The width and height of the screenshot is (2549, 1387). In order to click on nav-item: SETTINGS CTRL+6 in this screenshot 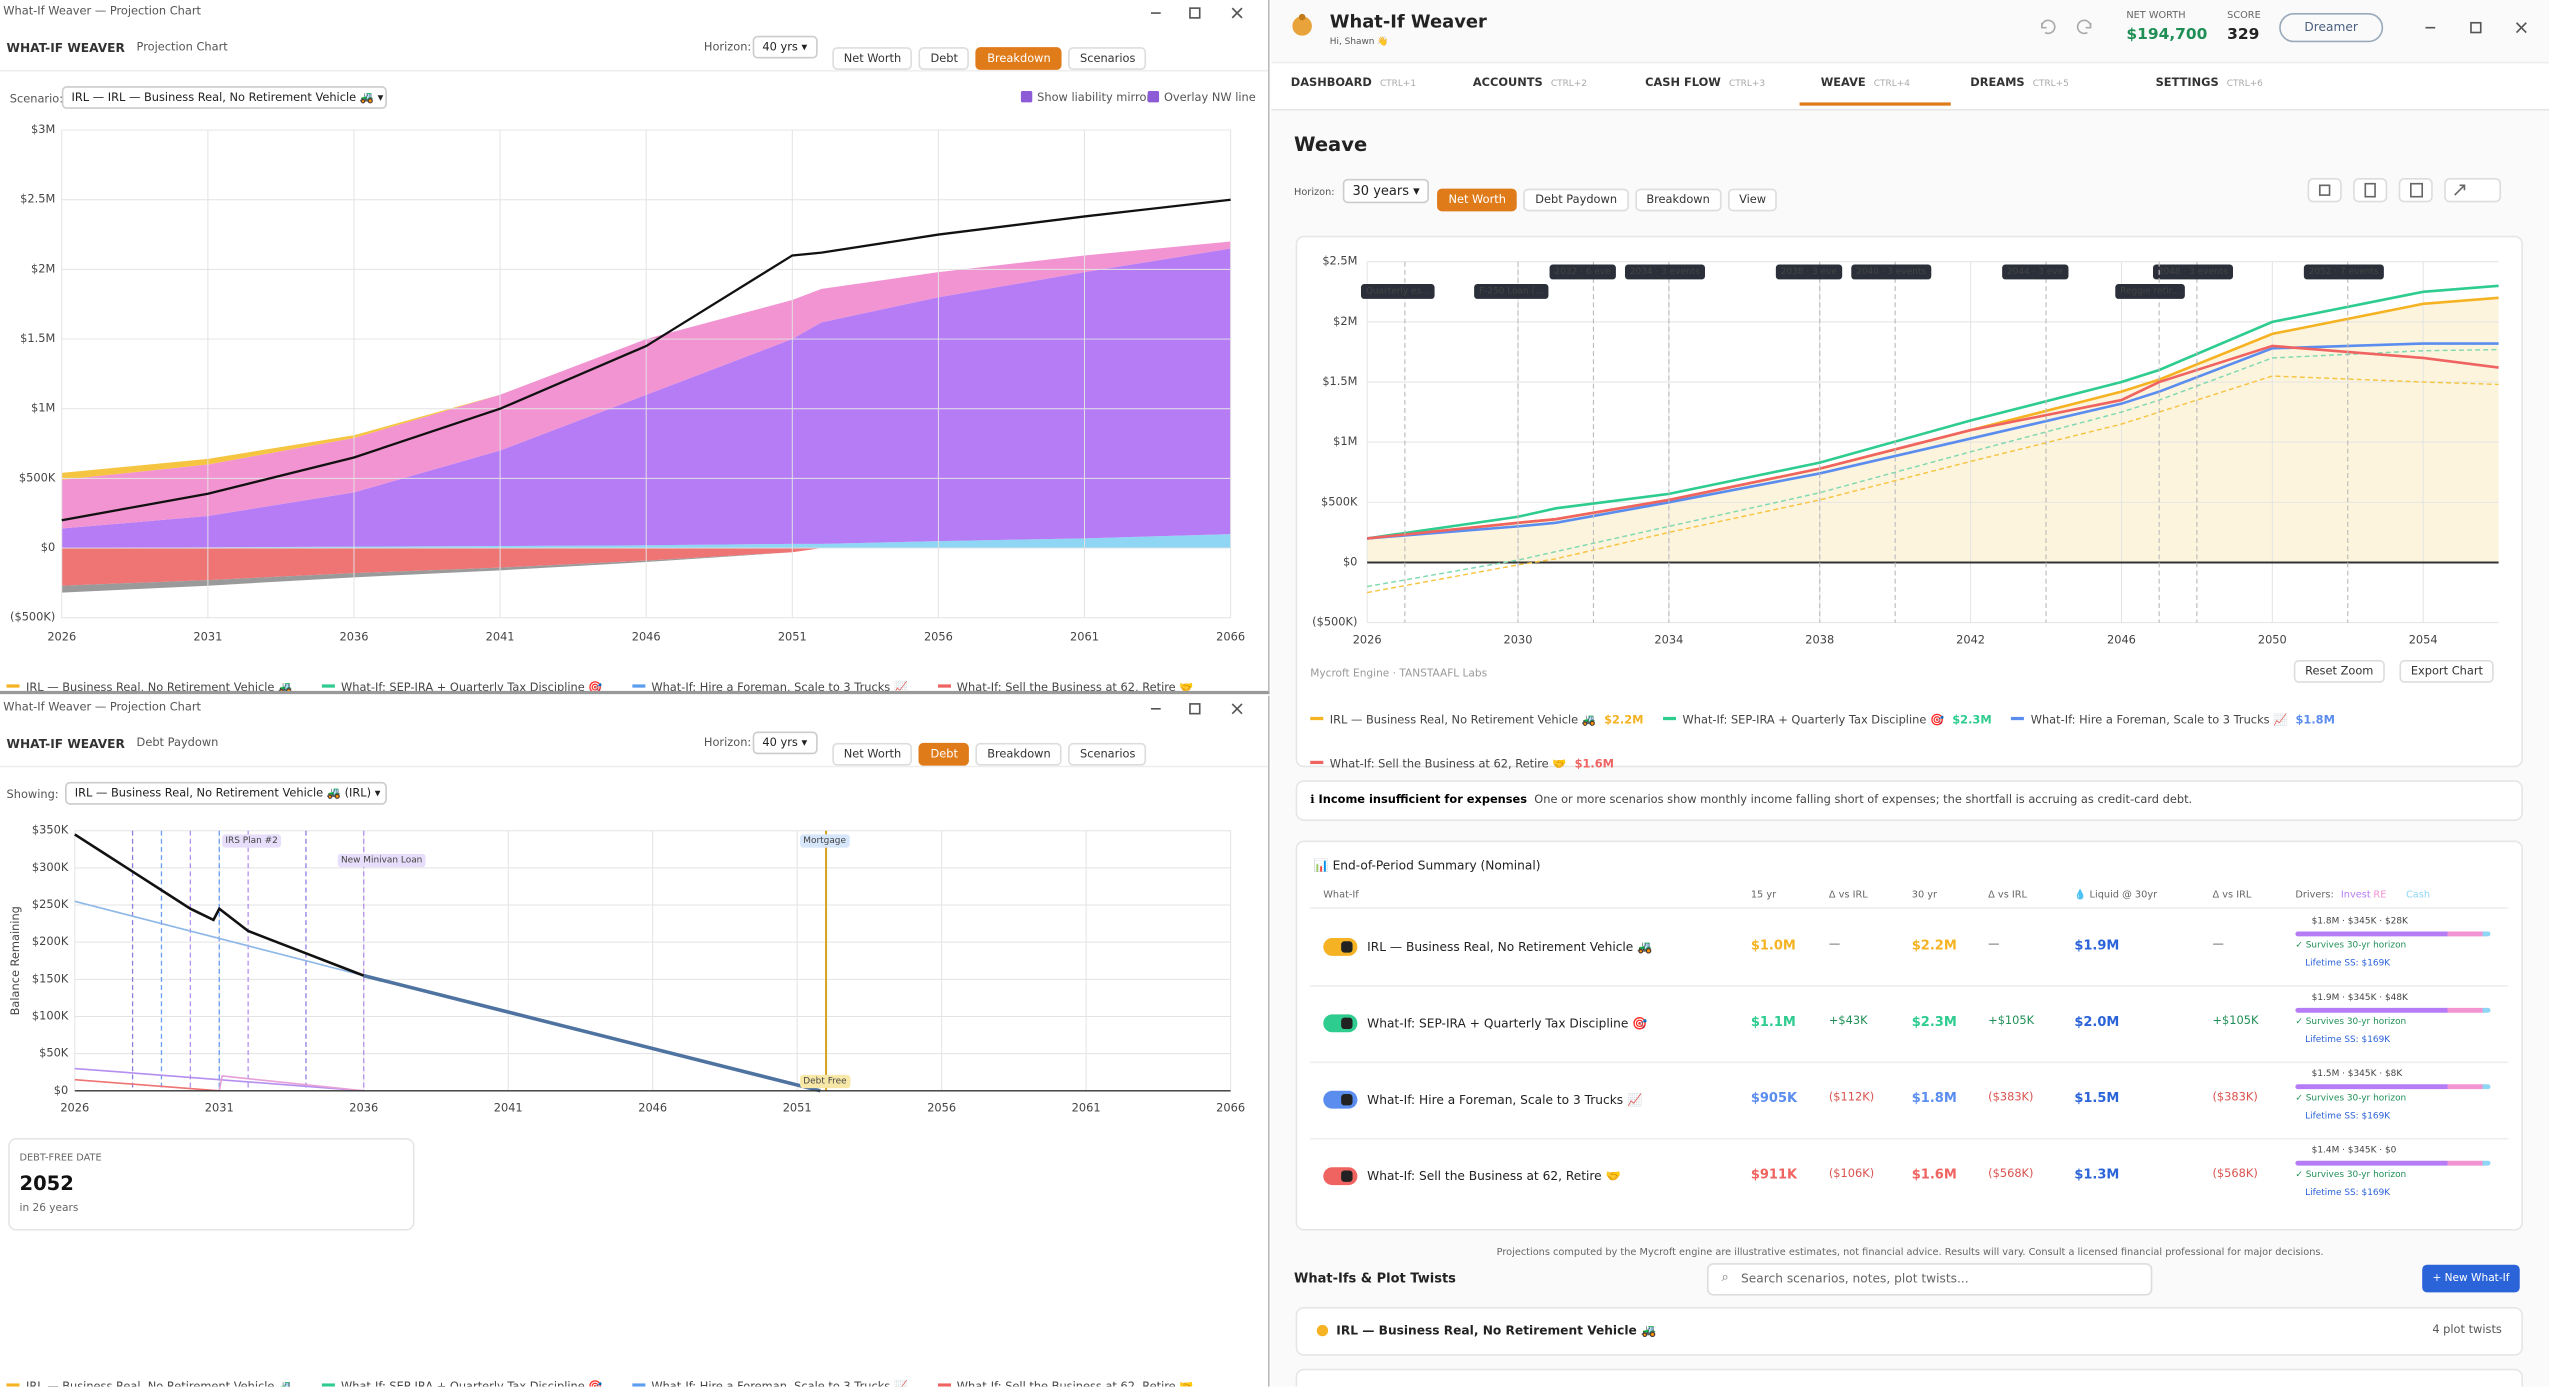, I will do `click(2209, 82)`.